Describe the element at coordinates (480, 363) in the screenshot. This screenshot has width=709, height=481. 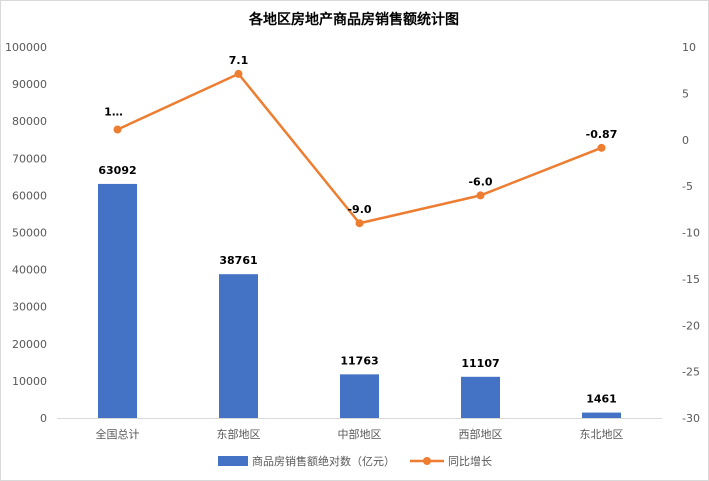
I see `bar-data-label: 11107` at that location.